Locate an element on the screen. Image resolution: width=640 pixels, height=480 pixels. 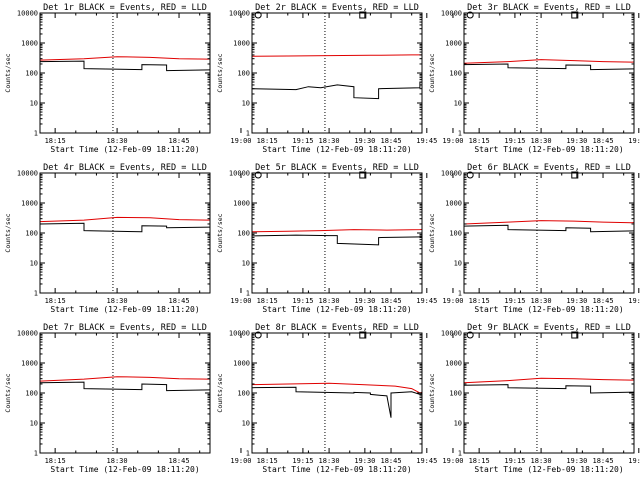
panel-title: Det 4r BLACK = Events, RED = LLD is located at coordinates (125, 168).